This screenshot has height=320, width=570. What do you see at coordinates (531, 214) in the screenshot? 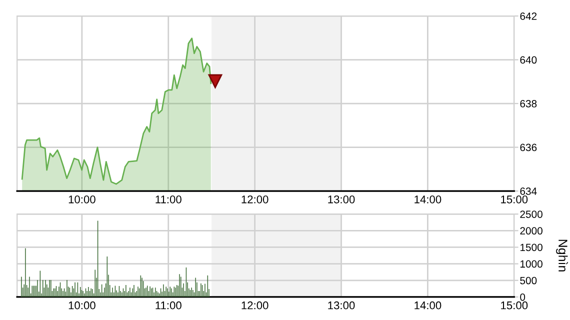
I see `y-tick-label: 2500` at bounding box center [531, 214].